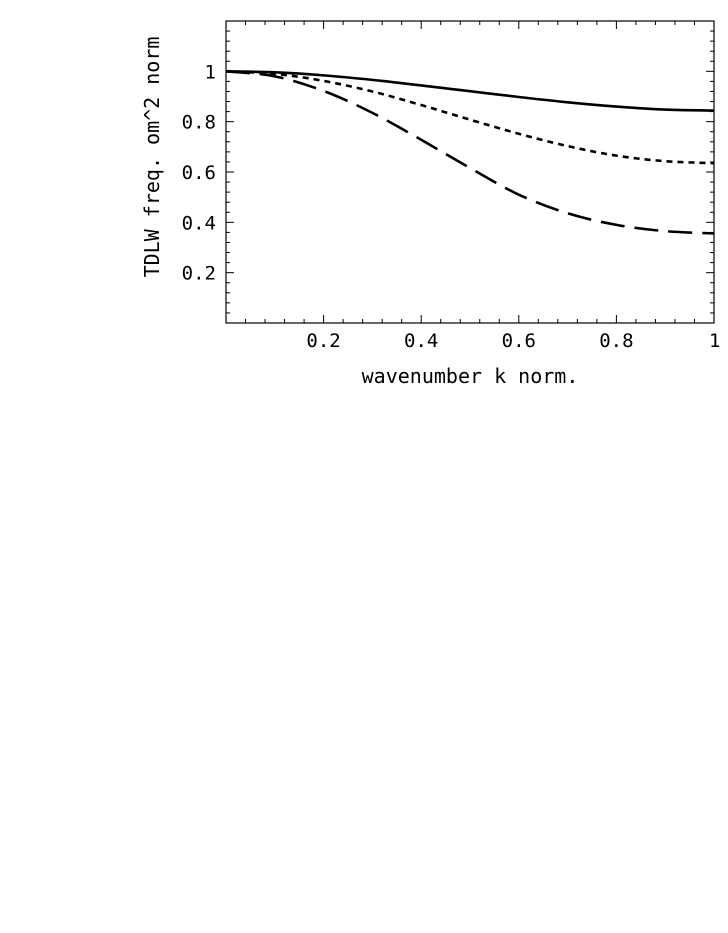 This screenshot has width=728, height=933. Describe the element at coordinates (470, 376) in the screenshot. I see `x-axis-label: wavenumber k norm.` at that location.